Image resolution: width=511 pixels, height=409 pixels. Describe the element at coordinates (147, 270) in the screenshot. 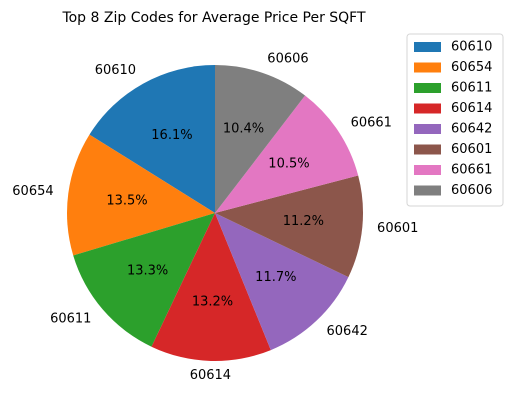

I see `slice-percent-60611: 13.3%` at that location.